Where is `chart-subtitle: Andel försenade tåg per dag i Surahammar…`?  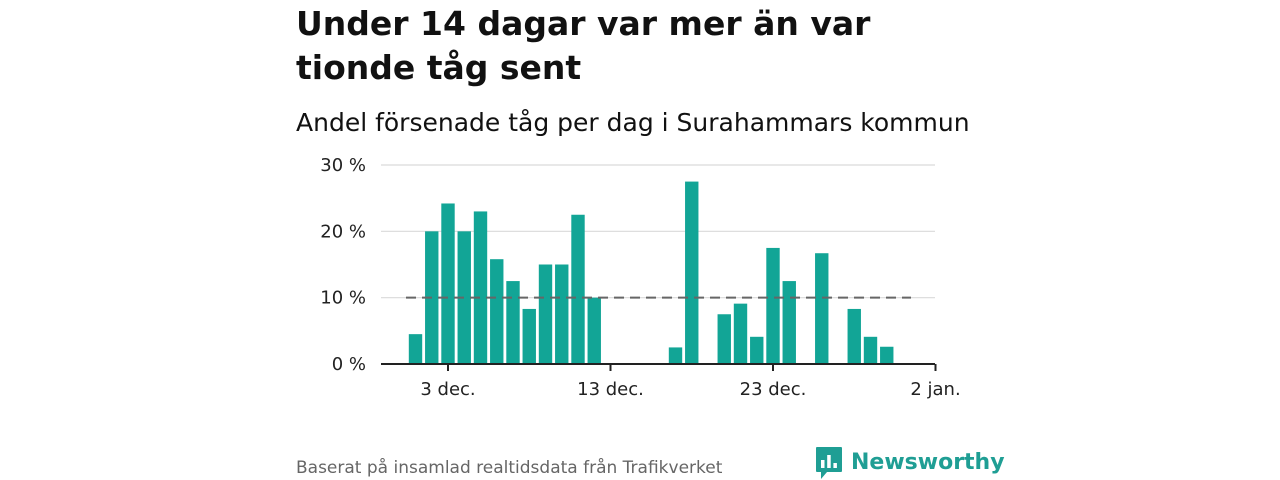 chart-subtitle: Andel försenade tåg per dag i Surahammar… is located at coordinates (633, 122).